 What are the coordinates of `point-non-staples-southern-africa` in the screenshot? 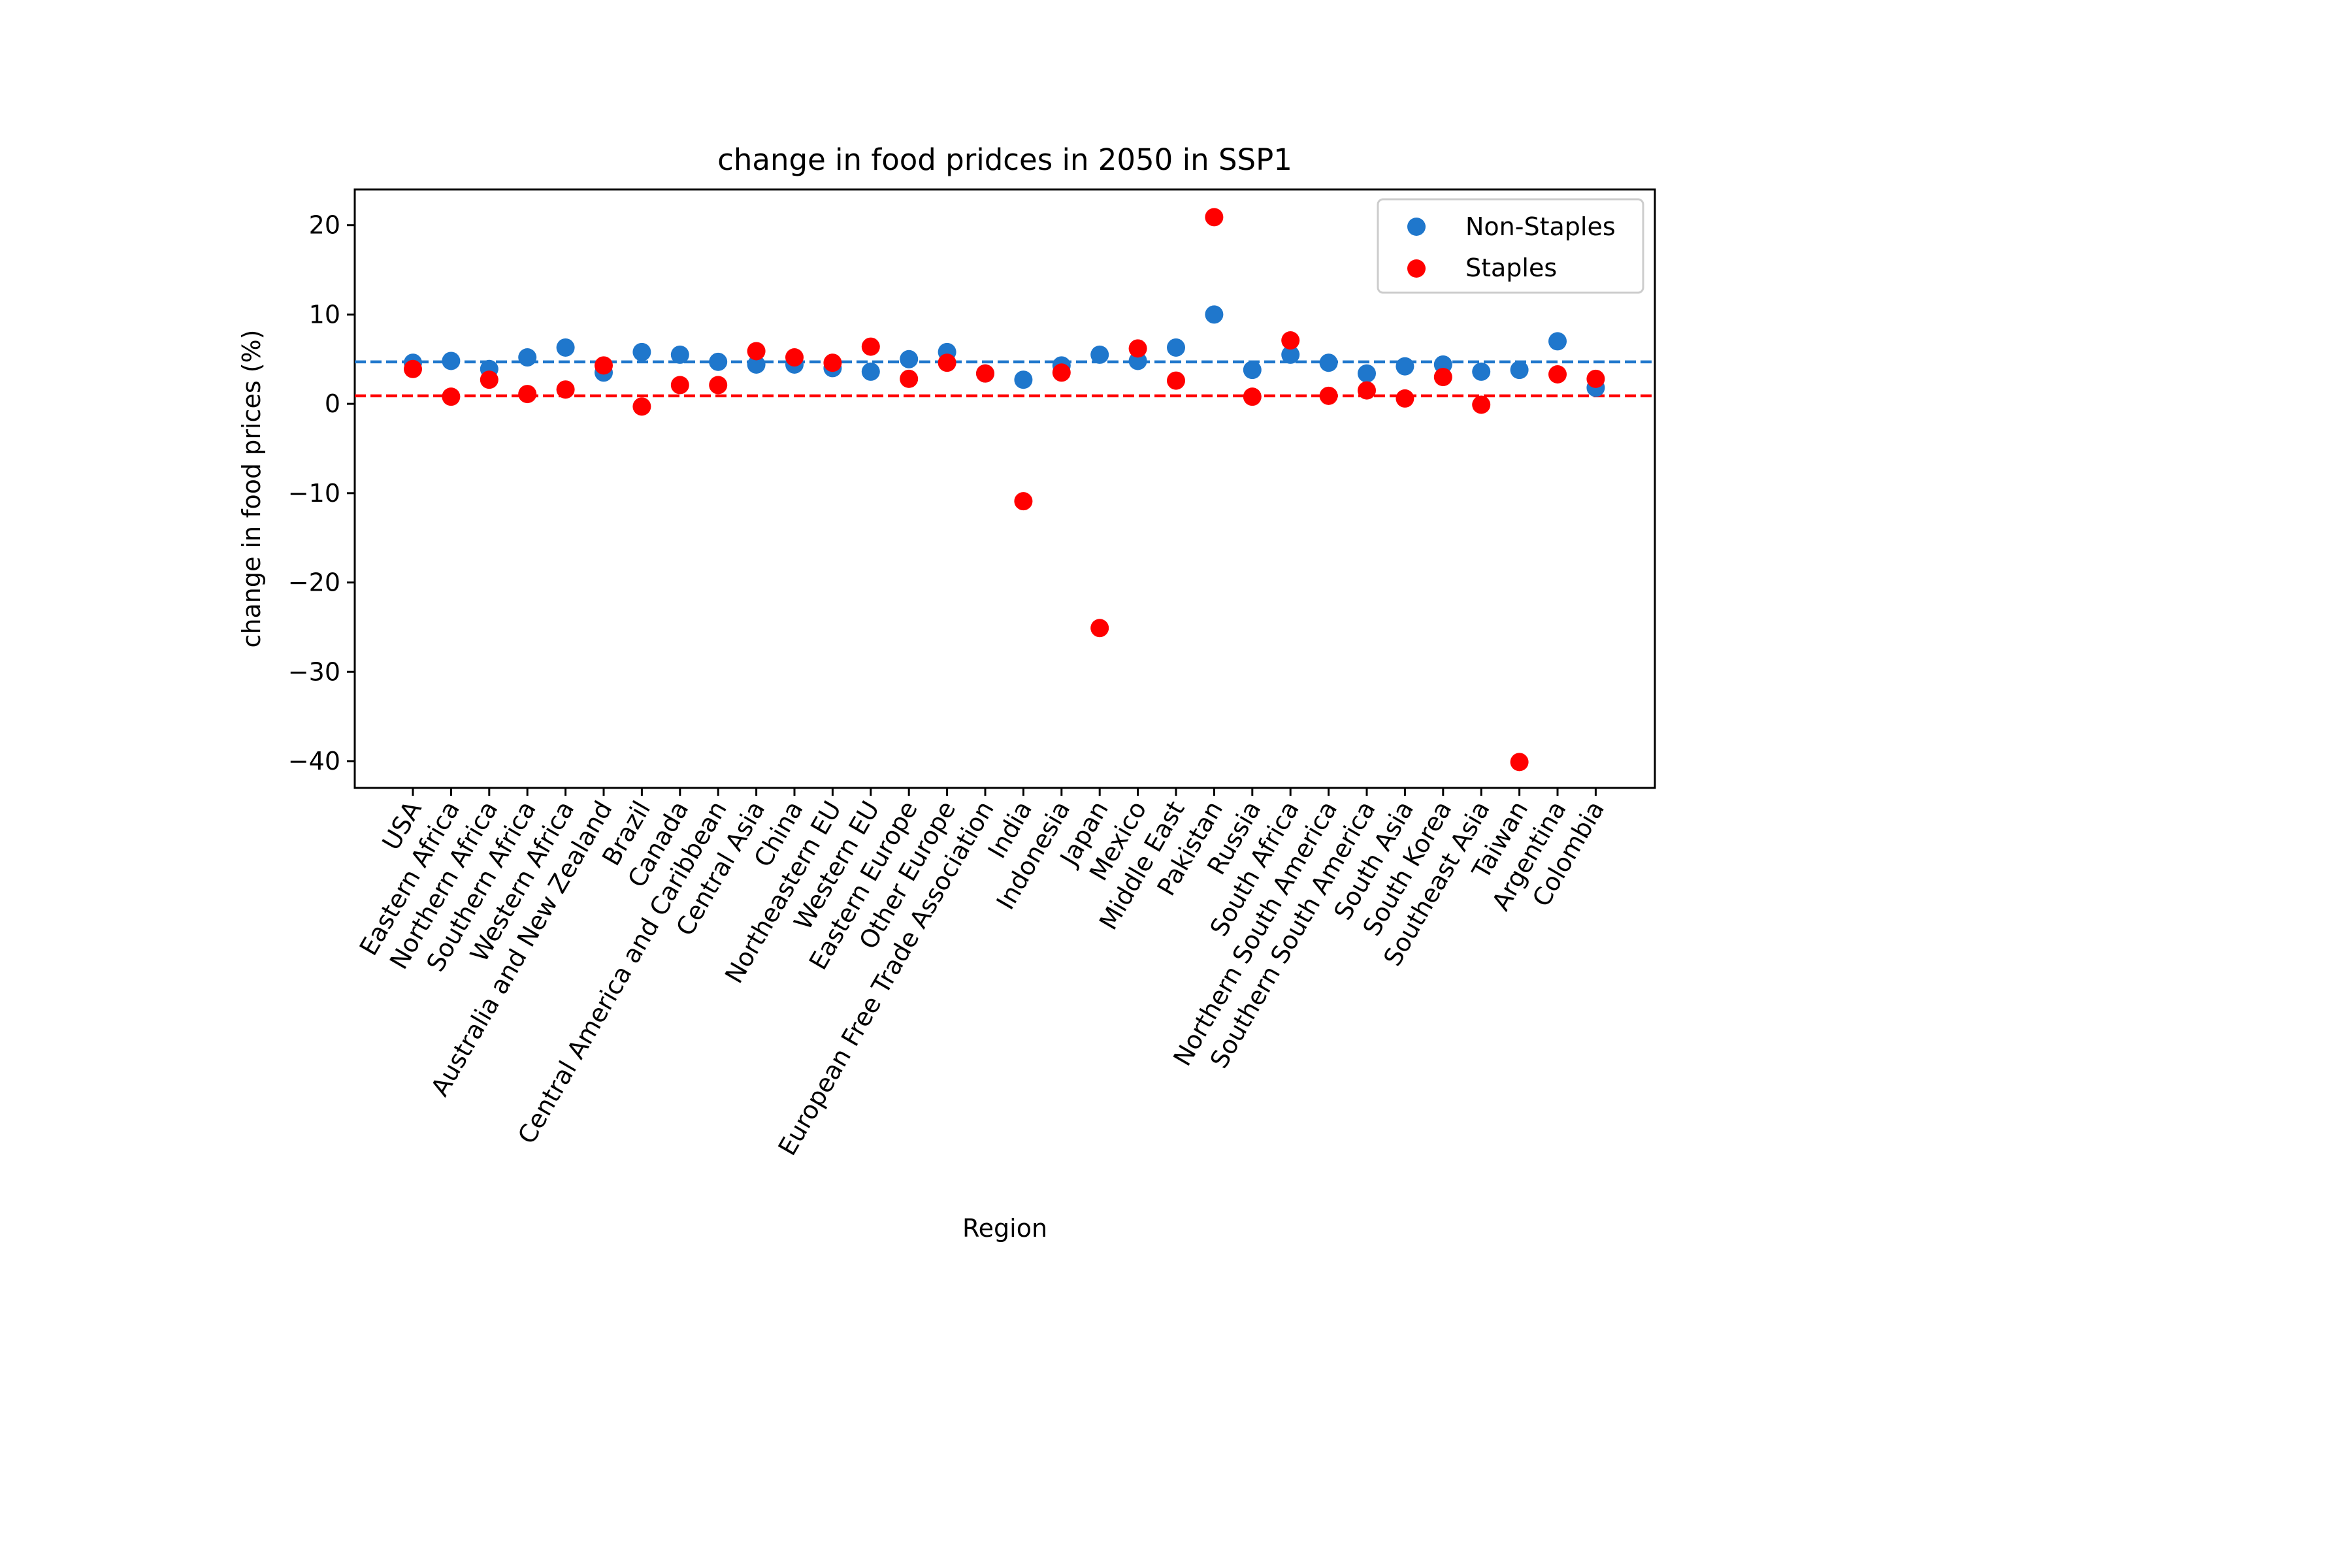 It's located at (527, 357).